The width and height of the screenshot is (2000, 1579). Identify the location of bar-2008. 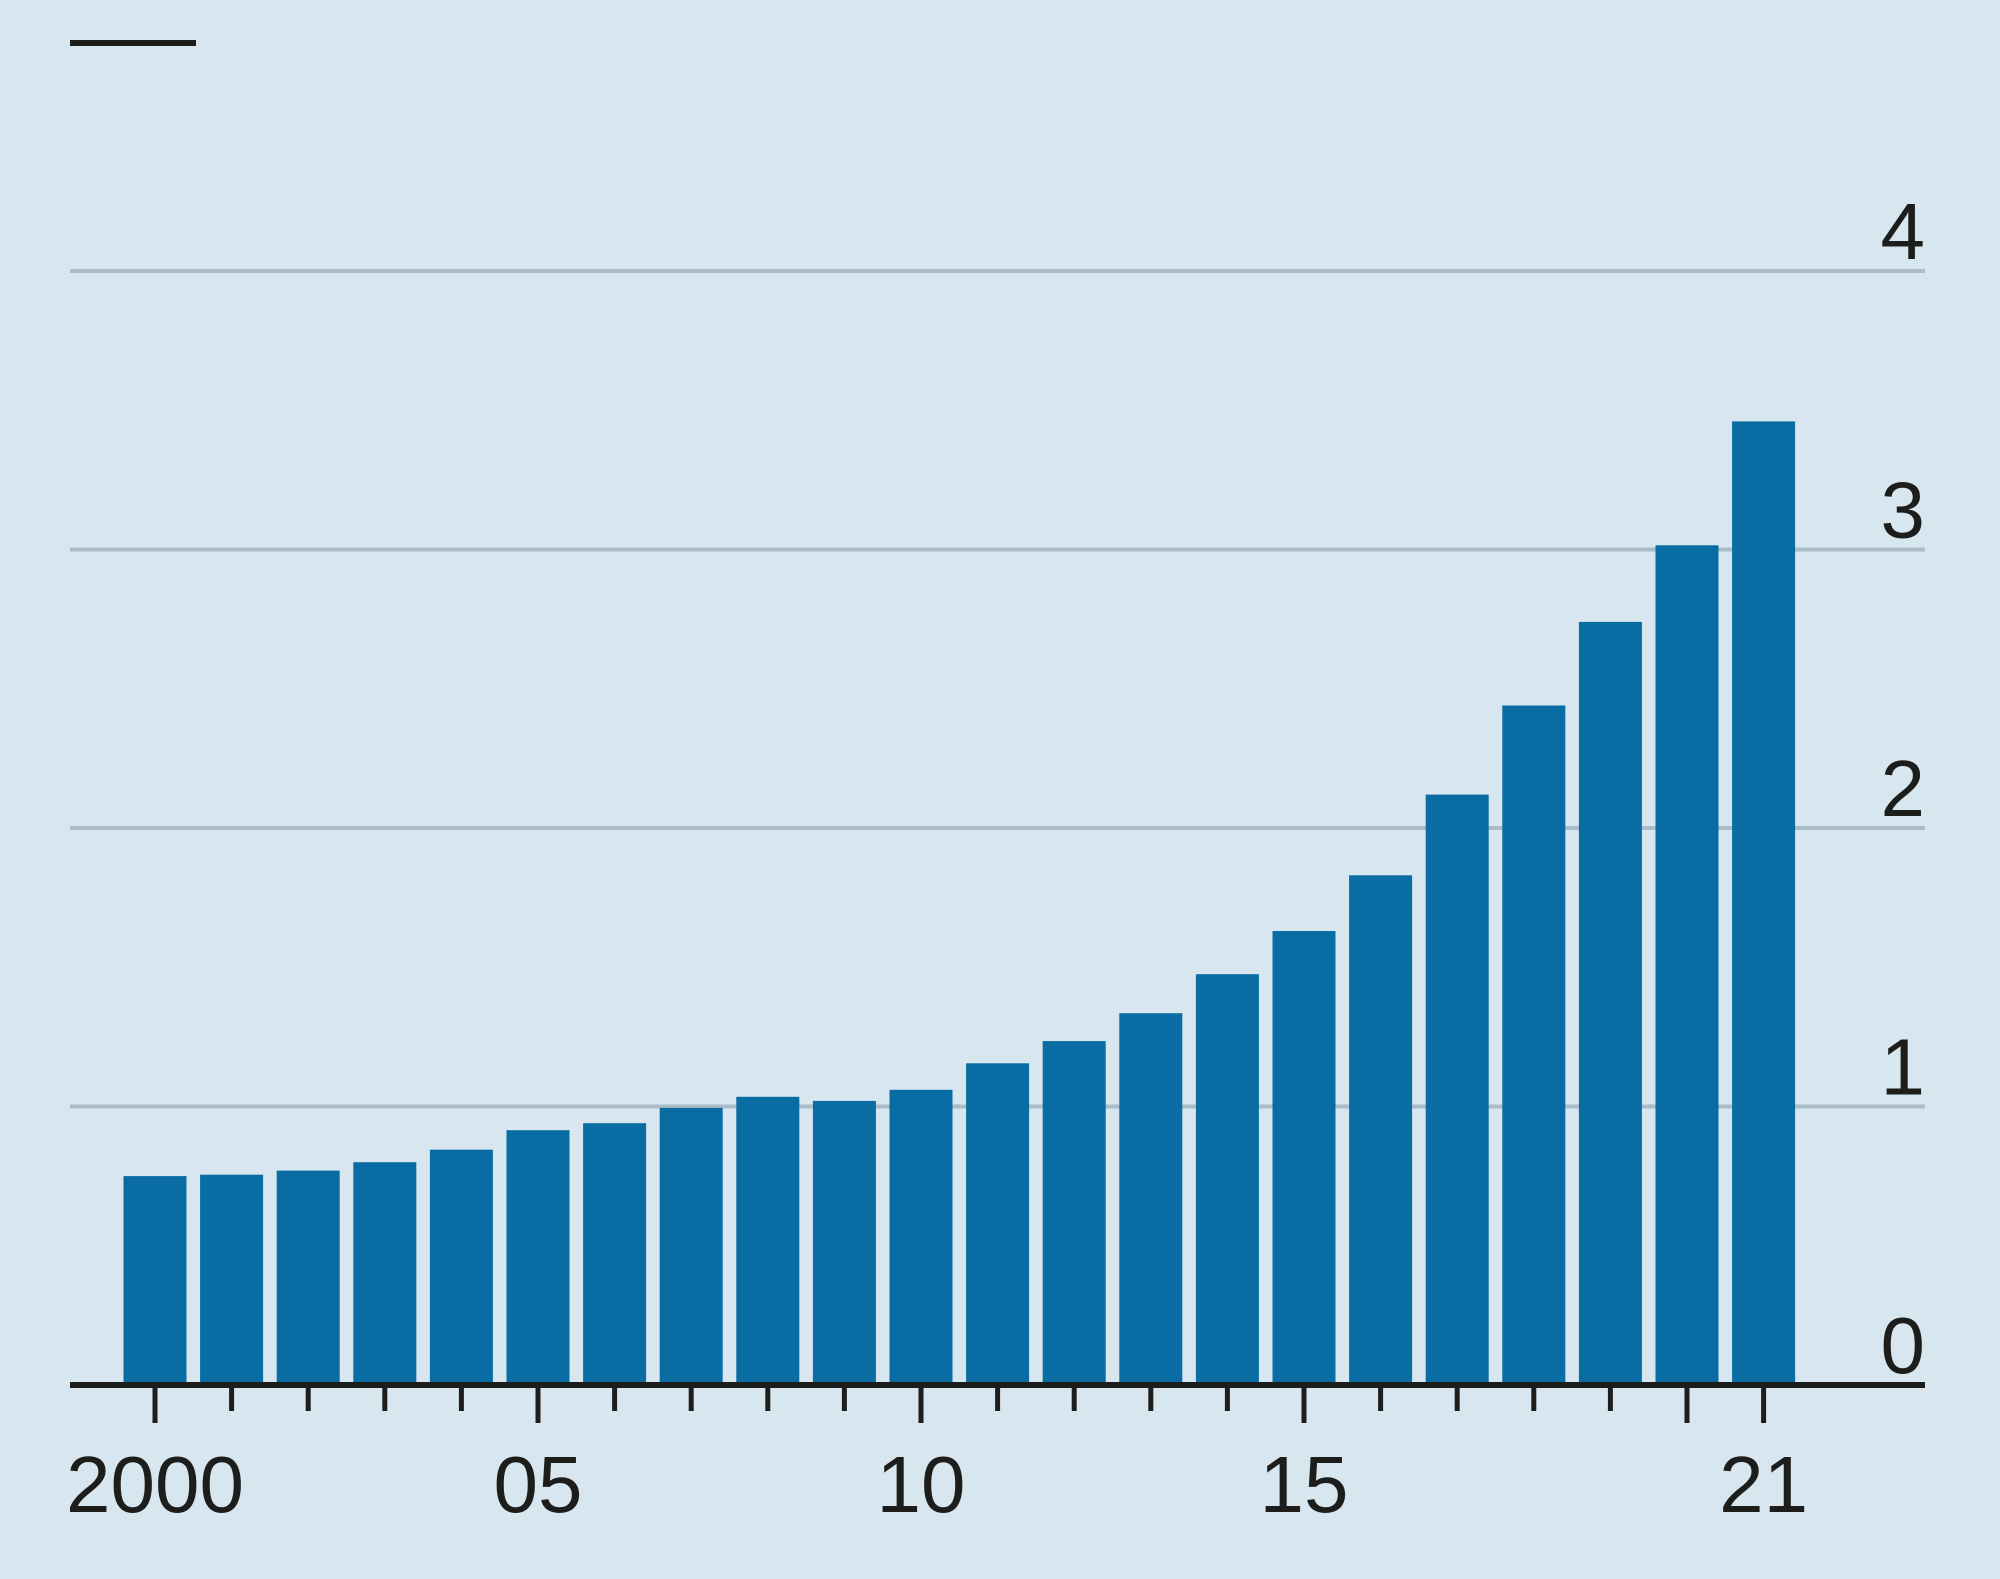
(768, 1240).